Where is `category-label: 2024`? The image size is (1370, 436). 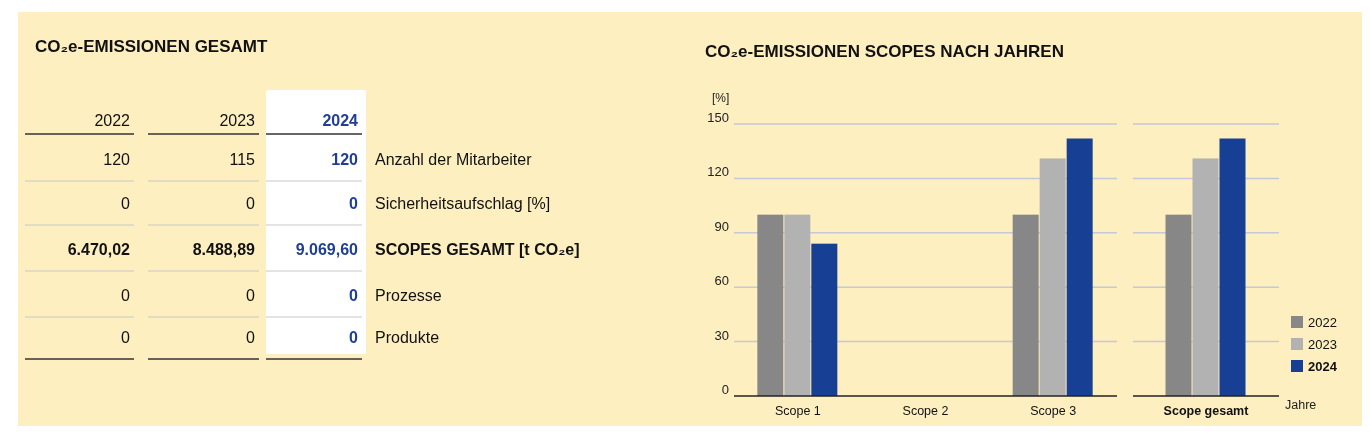 category-label: 2024 is located at coordinates (340, 120).